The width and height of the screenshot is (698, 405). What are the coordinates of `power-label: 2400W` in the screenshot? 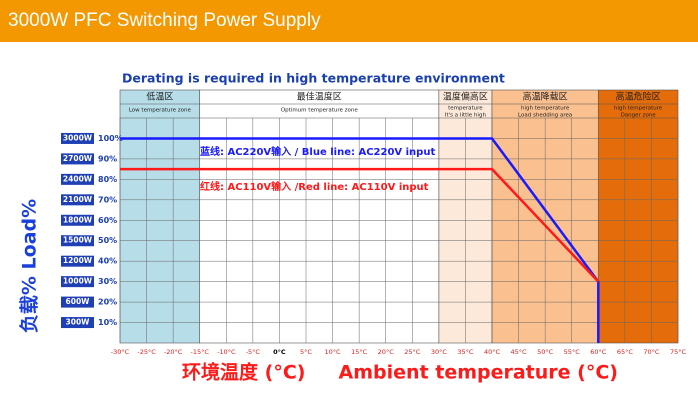 It's located at (78, 178).